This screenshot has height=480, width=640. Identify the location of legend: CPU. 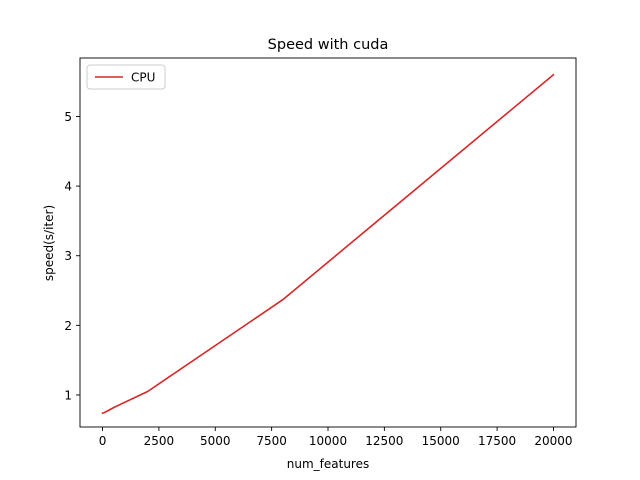
(126, 77).